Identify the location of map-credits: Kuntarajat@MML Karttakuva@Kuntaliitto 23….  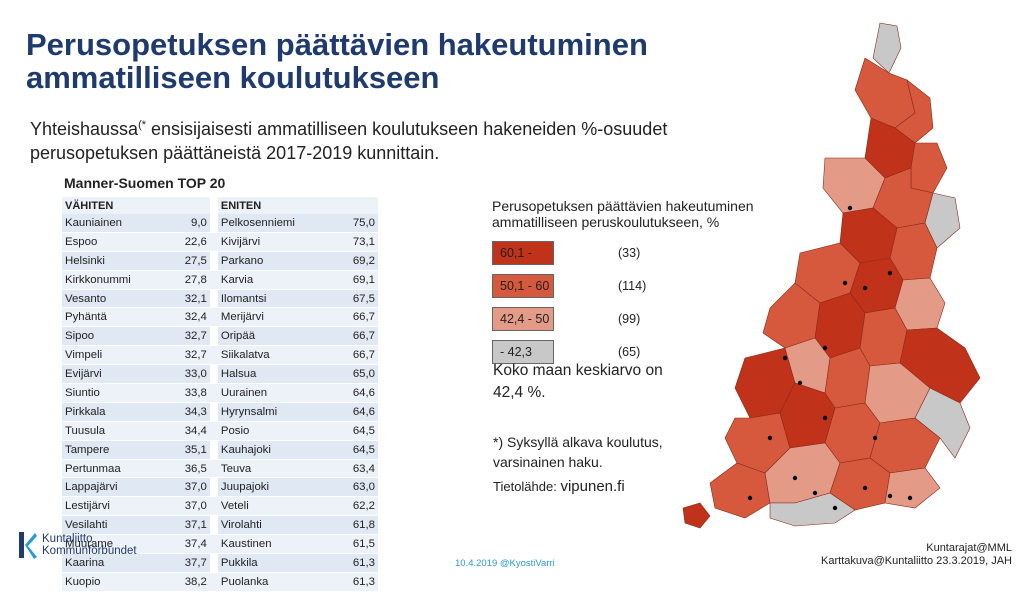
(916, 555).